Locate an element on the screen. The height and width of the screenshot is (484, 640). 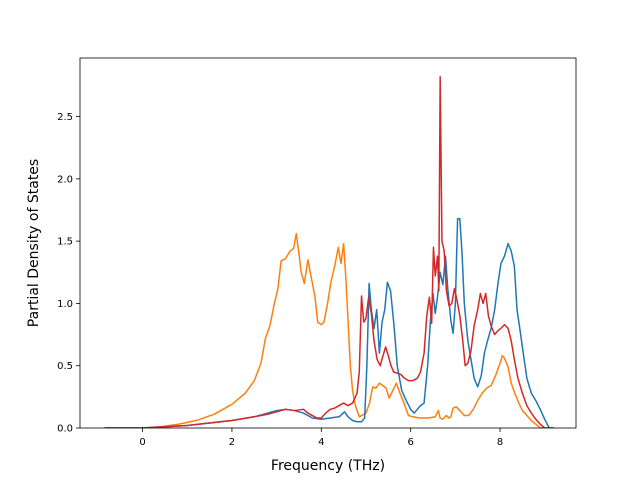
y-tick-label: 2.0 is located at coordinates (65, 179).